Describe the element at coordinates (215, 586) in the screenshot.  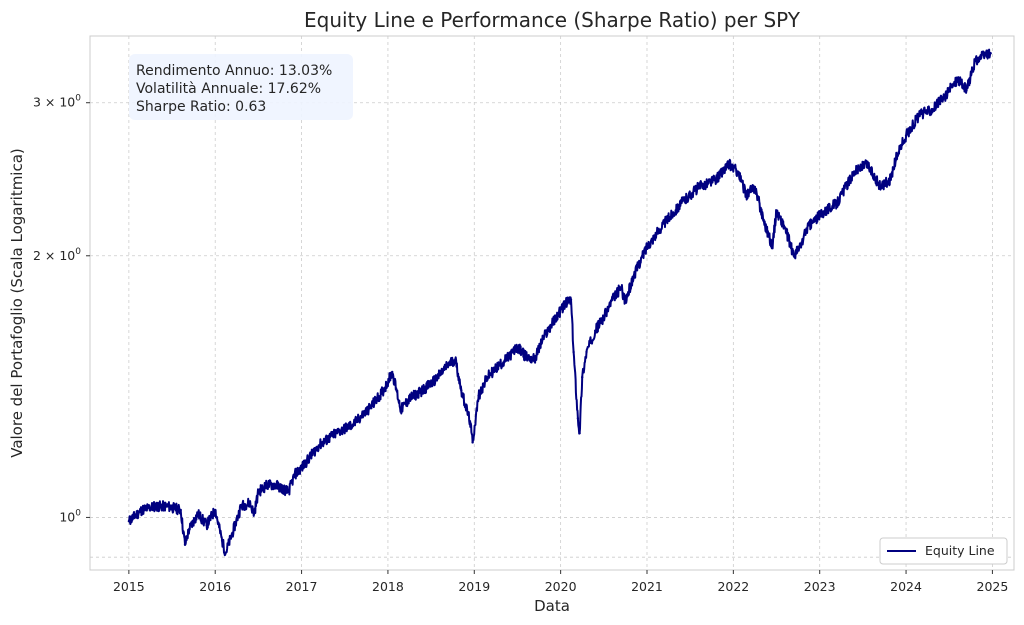
I see `x-tick-label-2016: 2016` at that location.